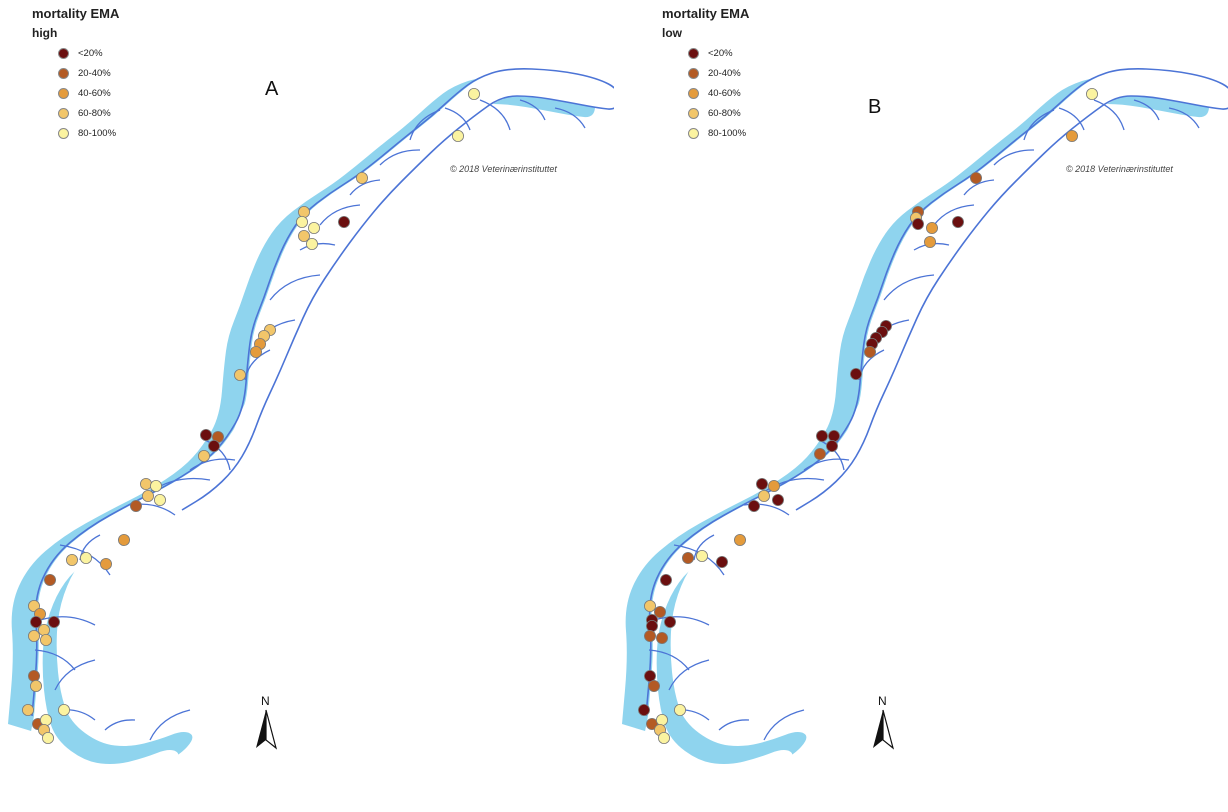 This screenshot has height=812, width=1228. I want to click on copyright: © 2018 Veterinærinstituttet, so click(503, 169).